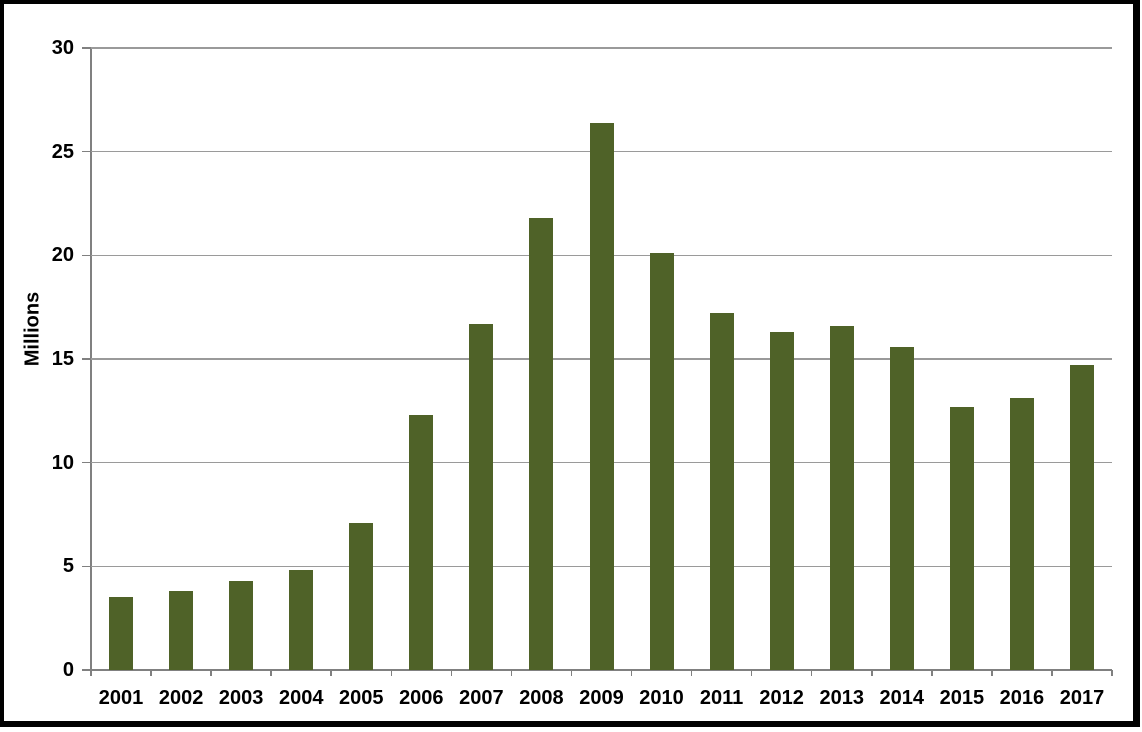 This screenshot has height=732, width=1142. What do you see at coordinates (361, 698) in the screenshot?
I see `x-cat-label-2005: 2005` at bounding box center [361, 698].